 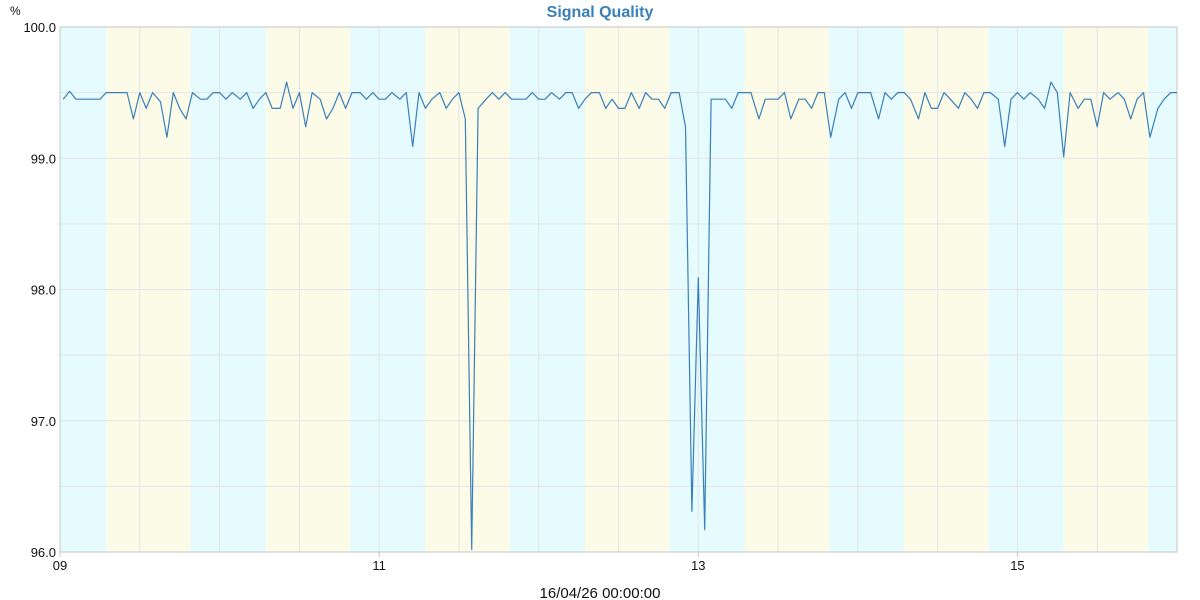 I want to click on chart-title: Signal Quality, so click(x=600, y=12).